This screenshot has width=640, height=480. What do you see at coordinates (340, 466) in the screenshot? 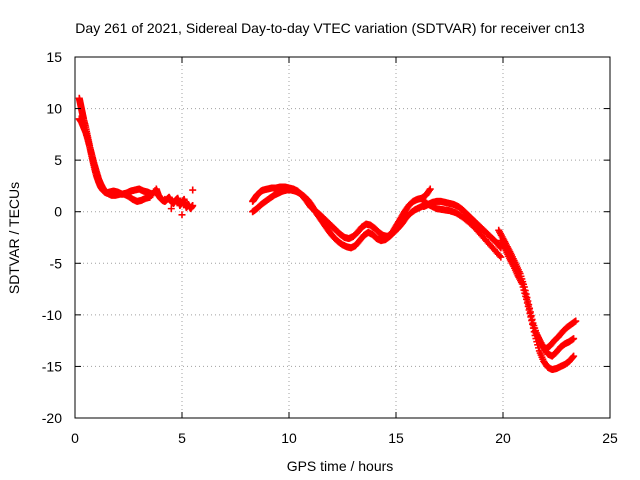
I see `x-axis-label: GPS time / hours` at bounding box center [340, 466].